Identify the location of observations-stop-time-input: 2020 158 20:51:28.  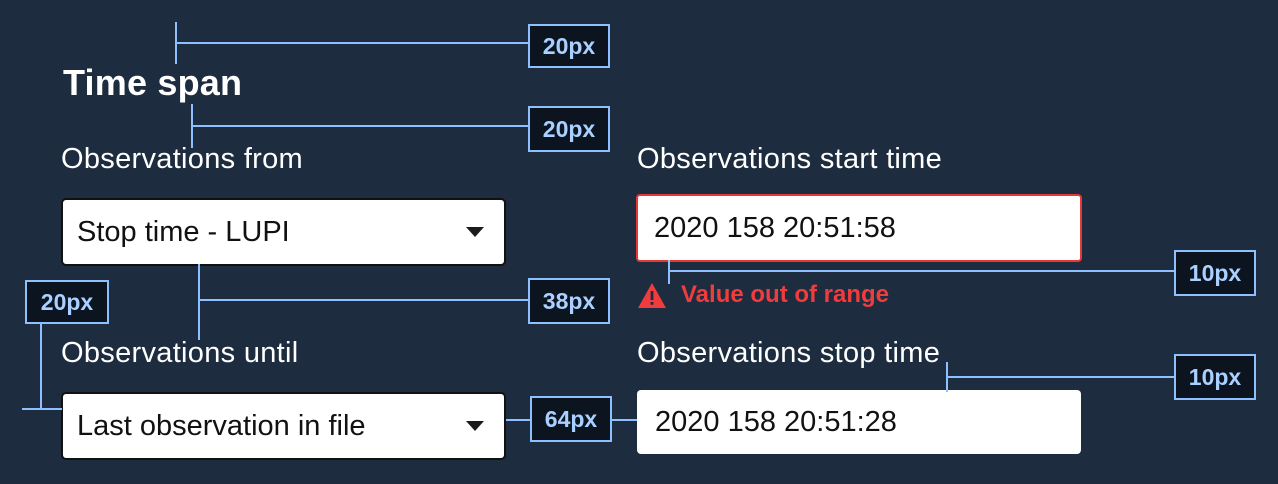
(859, 422).